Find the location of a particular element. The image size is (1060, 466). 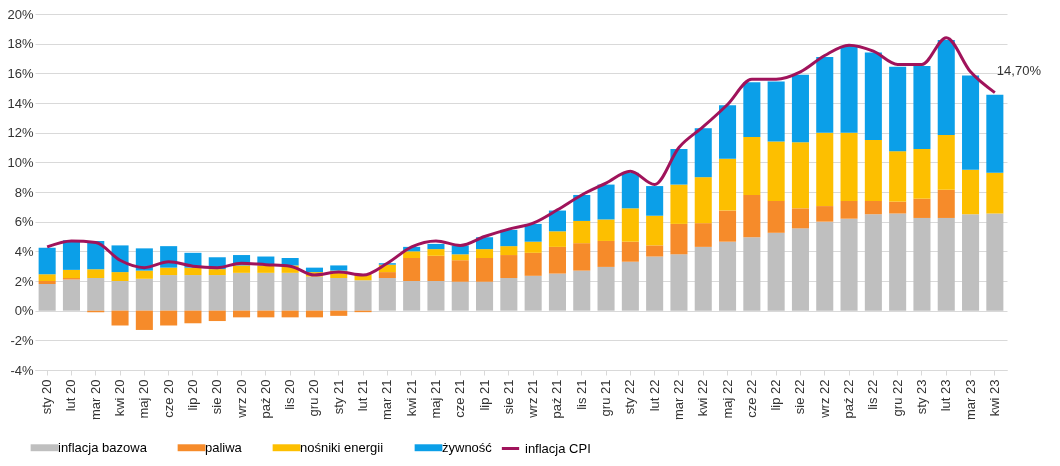

x-tick-label: lis 20 is located at coordinates (290, 394).